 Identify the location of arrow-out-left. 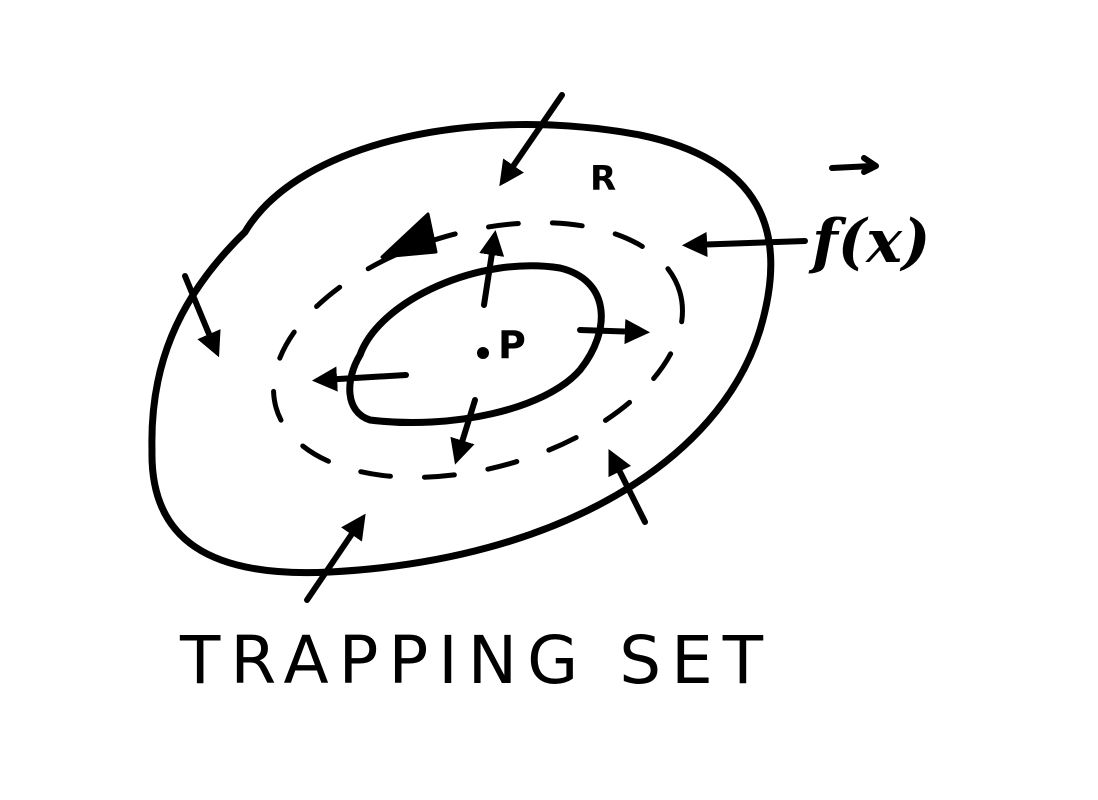
(360, 379).